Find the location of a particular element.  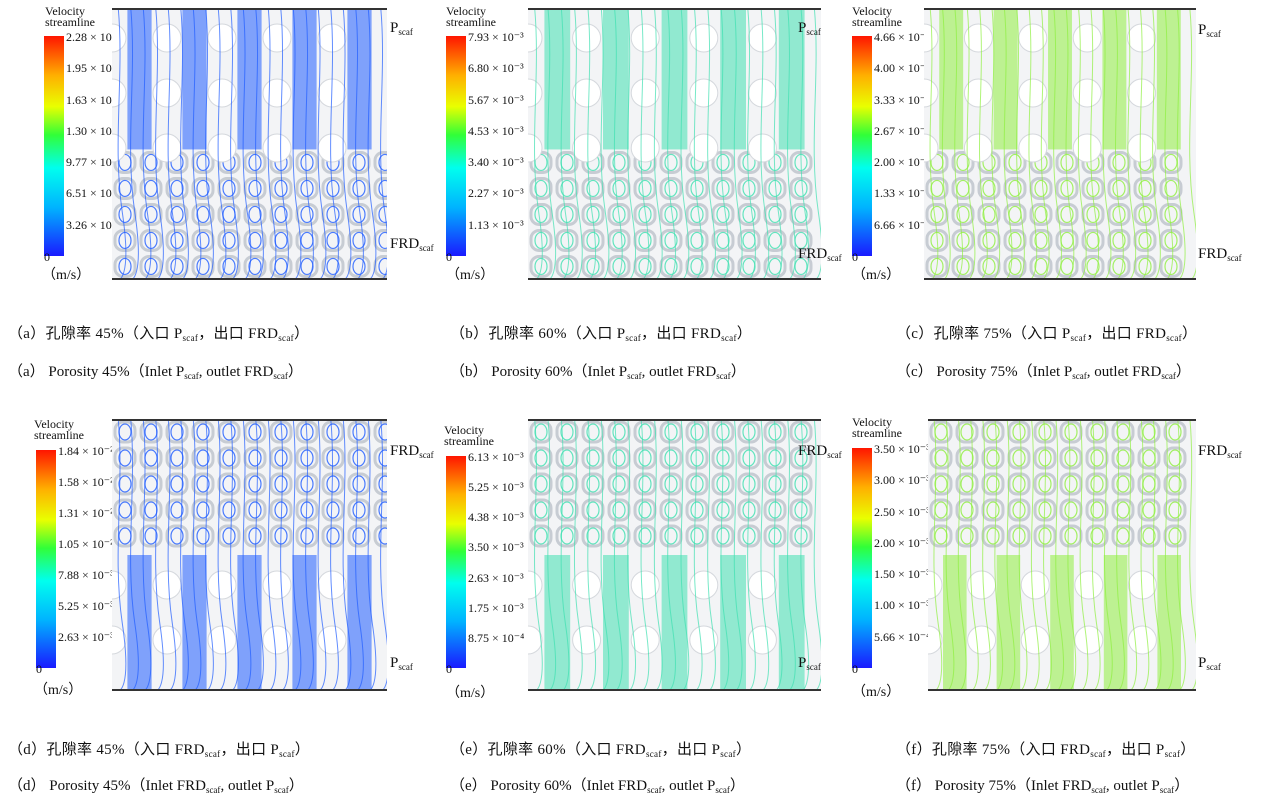

tick-label: 1.63 × 10⁻² is located at coordinates (94, 100).